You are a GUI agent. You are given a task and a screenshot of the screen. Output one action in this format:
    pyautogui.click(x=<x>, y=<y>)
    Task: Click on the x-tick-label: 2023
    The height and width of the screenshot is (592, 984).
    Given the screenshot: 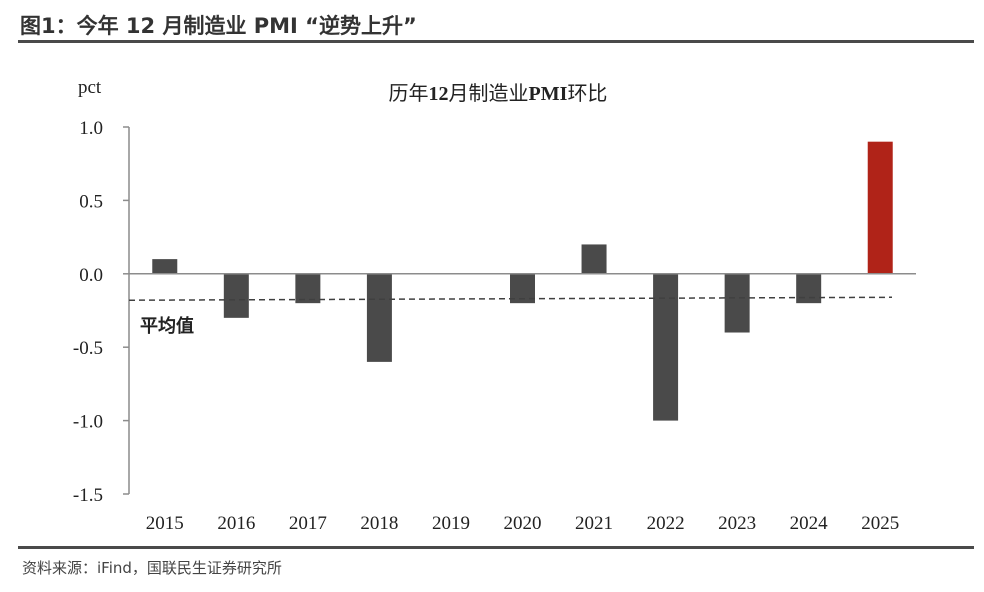 What is the action you would take?
    pyautogui.click(x=737, y=523)
    